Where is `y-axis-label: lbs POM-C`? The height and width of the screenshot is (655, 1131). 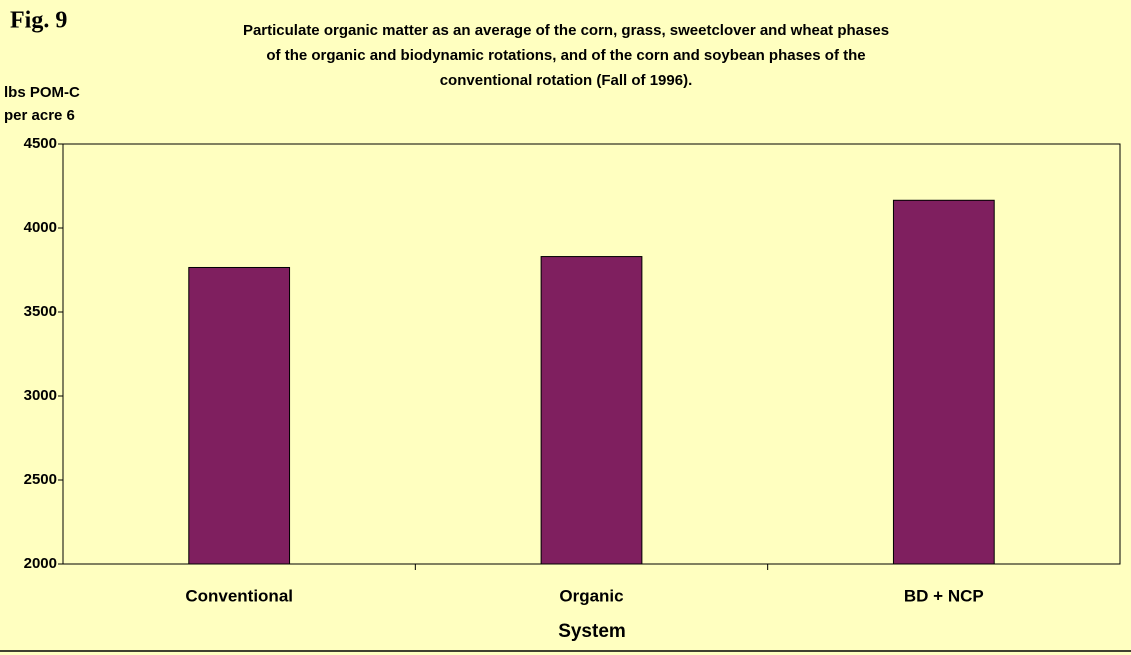
y-axis-label: lbs POM-C is located at coordinates (42, 92).